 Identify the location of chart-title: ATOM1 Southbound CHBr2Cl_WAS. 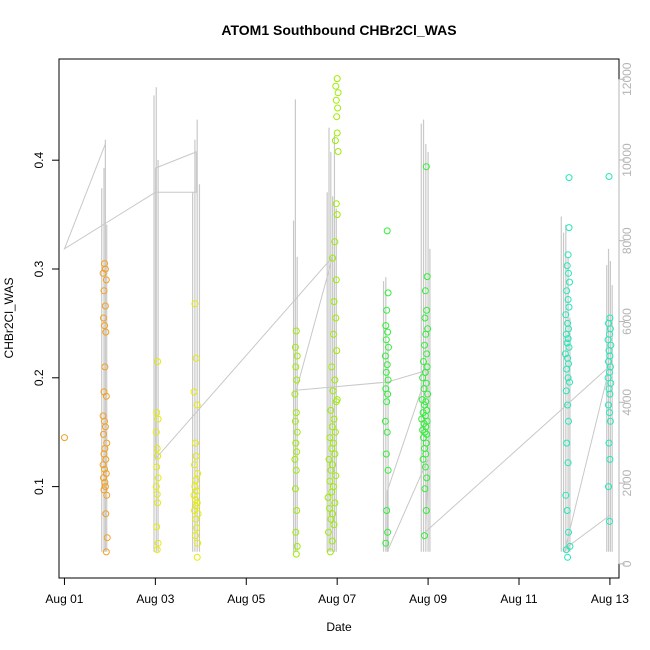
(338, 30).